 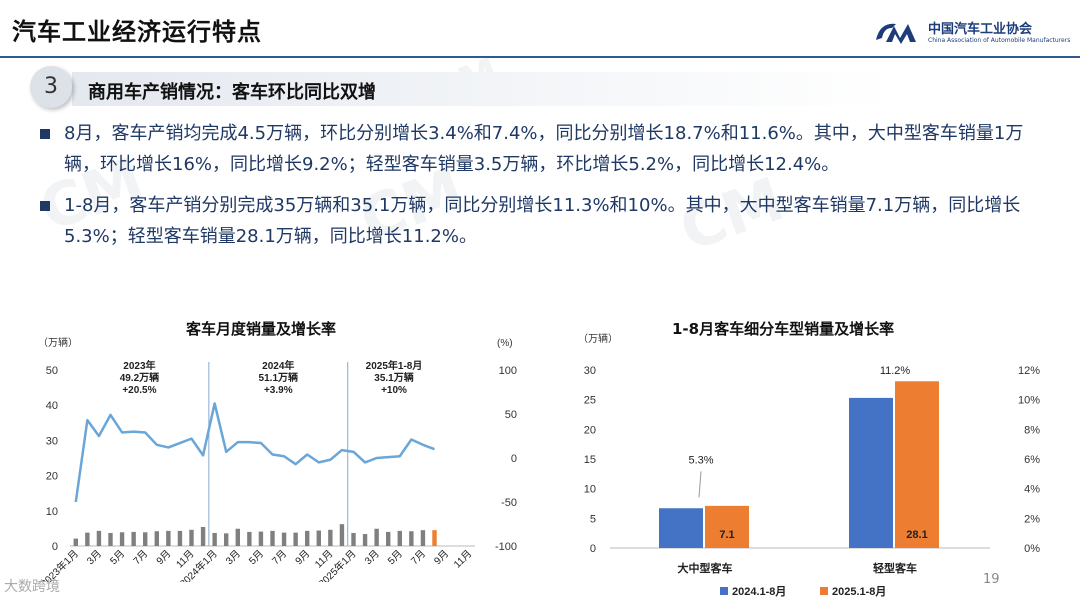 I want to click on period-label-volume: 51.1万辆, so click(x=278, y=377).